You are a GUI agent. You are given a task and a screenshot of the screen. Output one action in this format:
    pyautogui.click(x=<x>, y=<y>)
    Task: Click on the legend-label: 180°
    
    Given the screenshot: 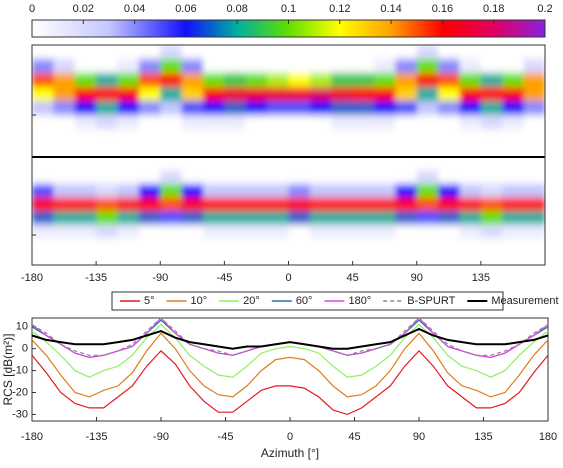 What is the action you would take?
    pyautogui.click(x=359, y=301)
    